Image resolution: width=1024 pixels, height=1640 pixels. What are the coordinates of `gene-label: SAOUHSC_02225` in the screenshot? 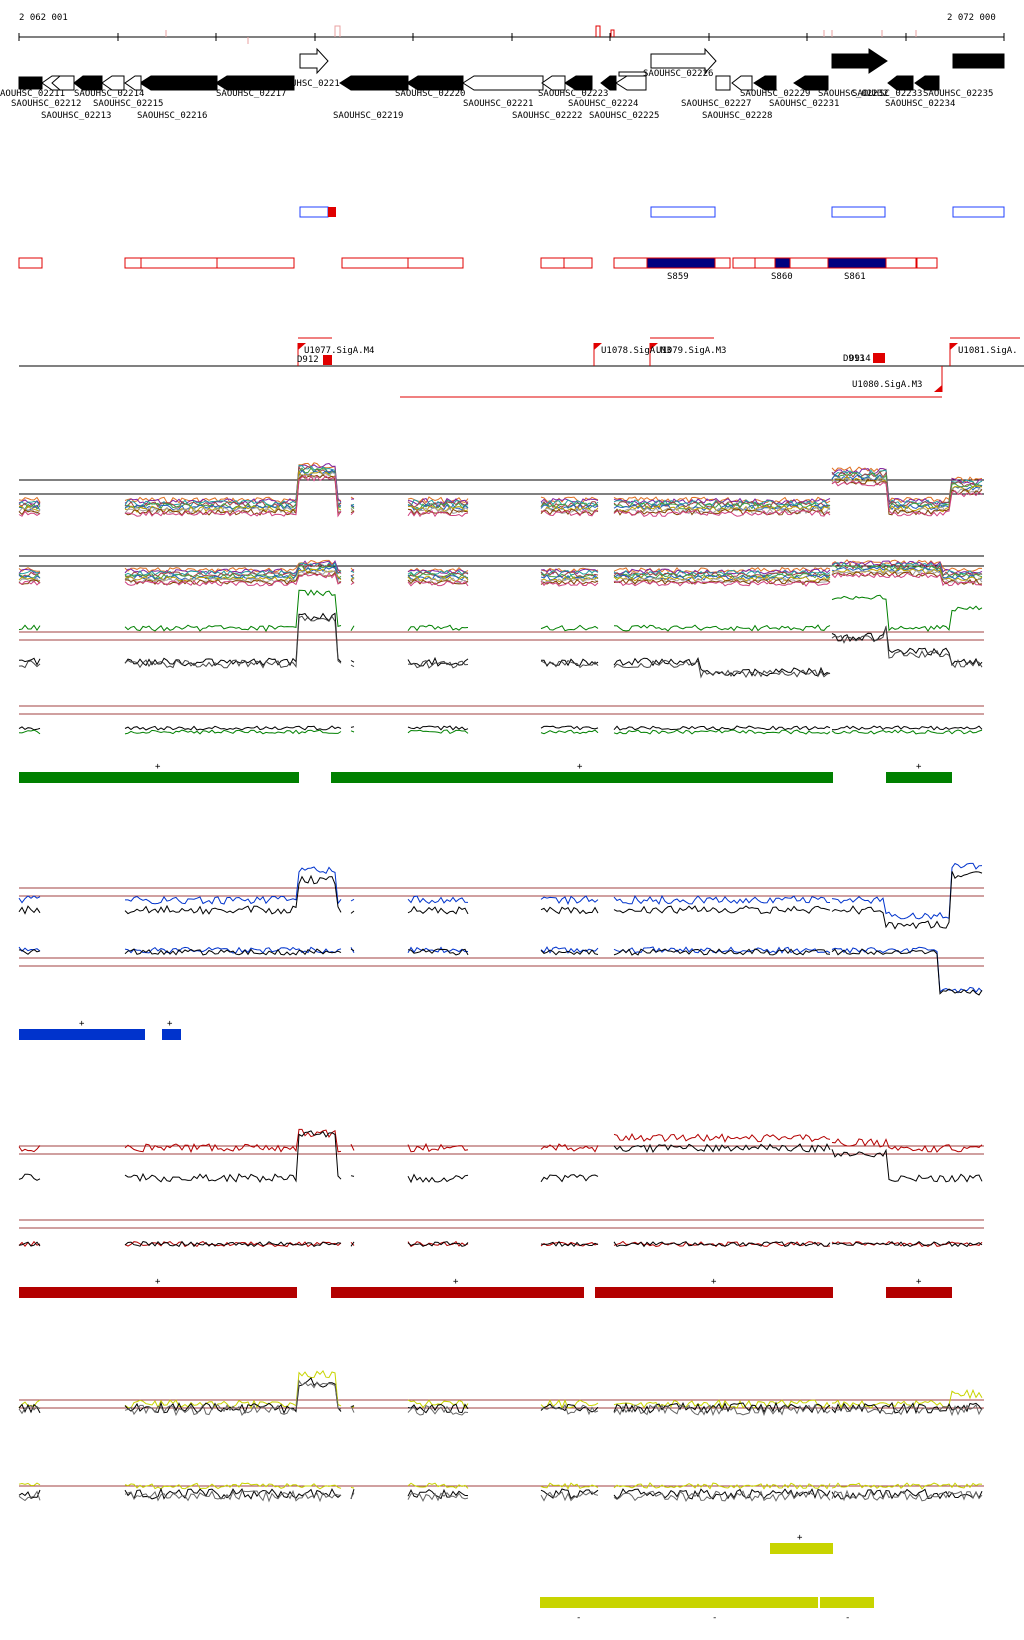 It's located at (624, 116).